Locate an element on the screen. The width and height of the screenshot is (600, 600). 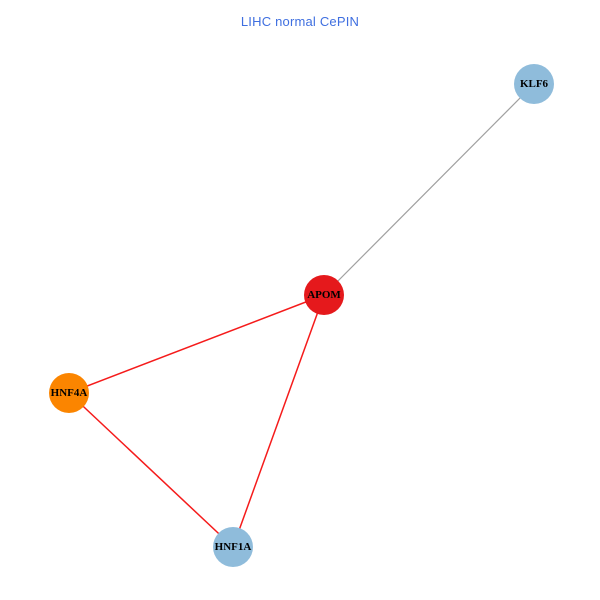
graph-node: HNF4A is located at coordinates (69, 393).